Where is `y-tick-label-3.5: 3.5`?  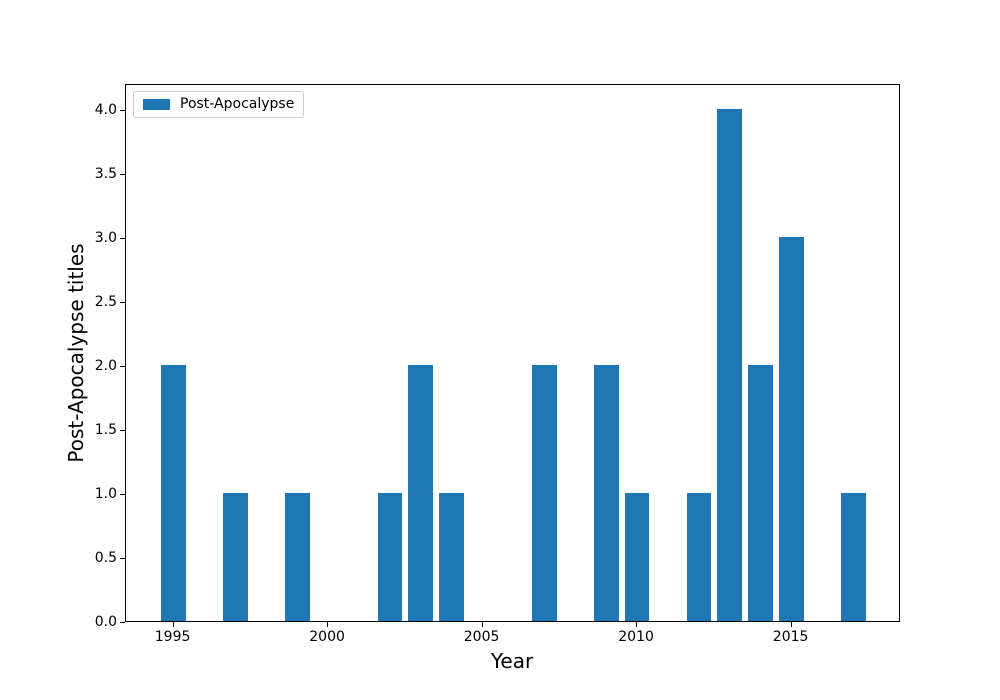 y-tick-label-3.5: 3.5 is located at coordinates (105, 173).